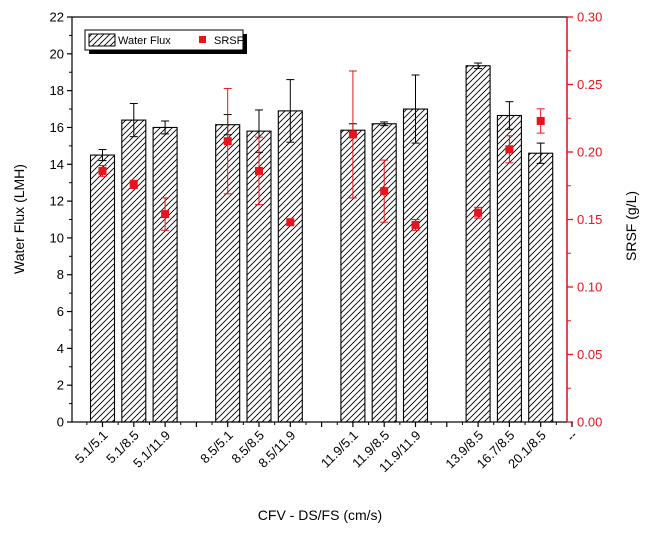  I want to click on y-tick-label: 6, so click(60, 311).